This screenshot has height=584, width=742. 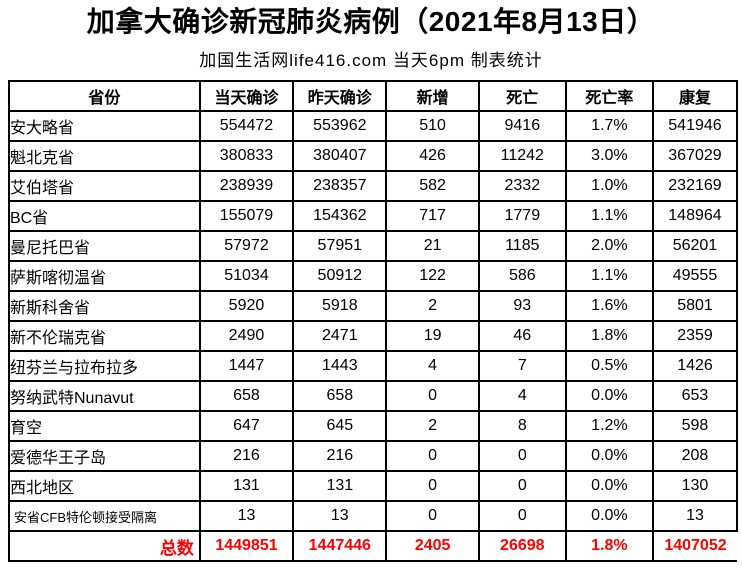 What do you see at coordinates (522, 126) in the screenshot?
I see `deaths-value: 9416` at bounding box center [522, 126].